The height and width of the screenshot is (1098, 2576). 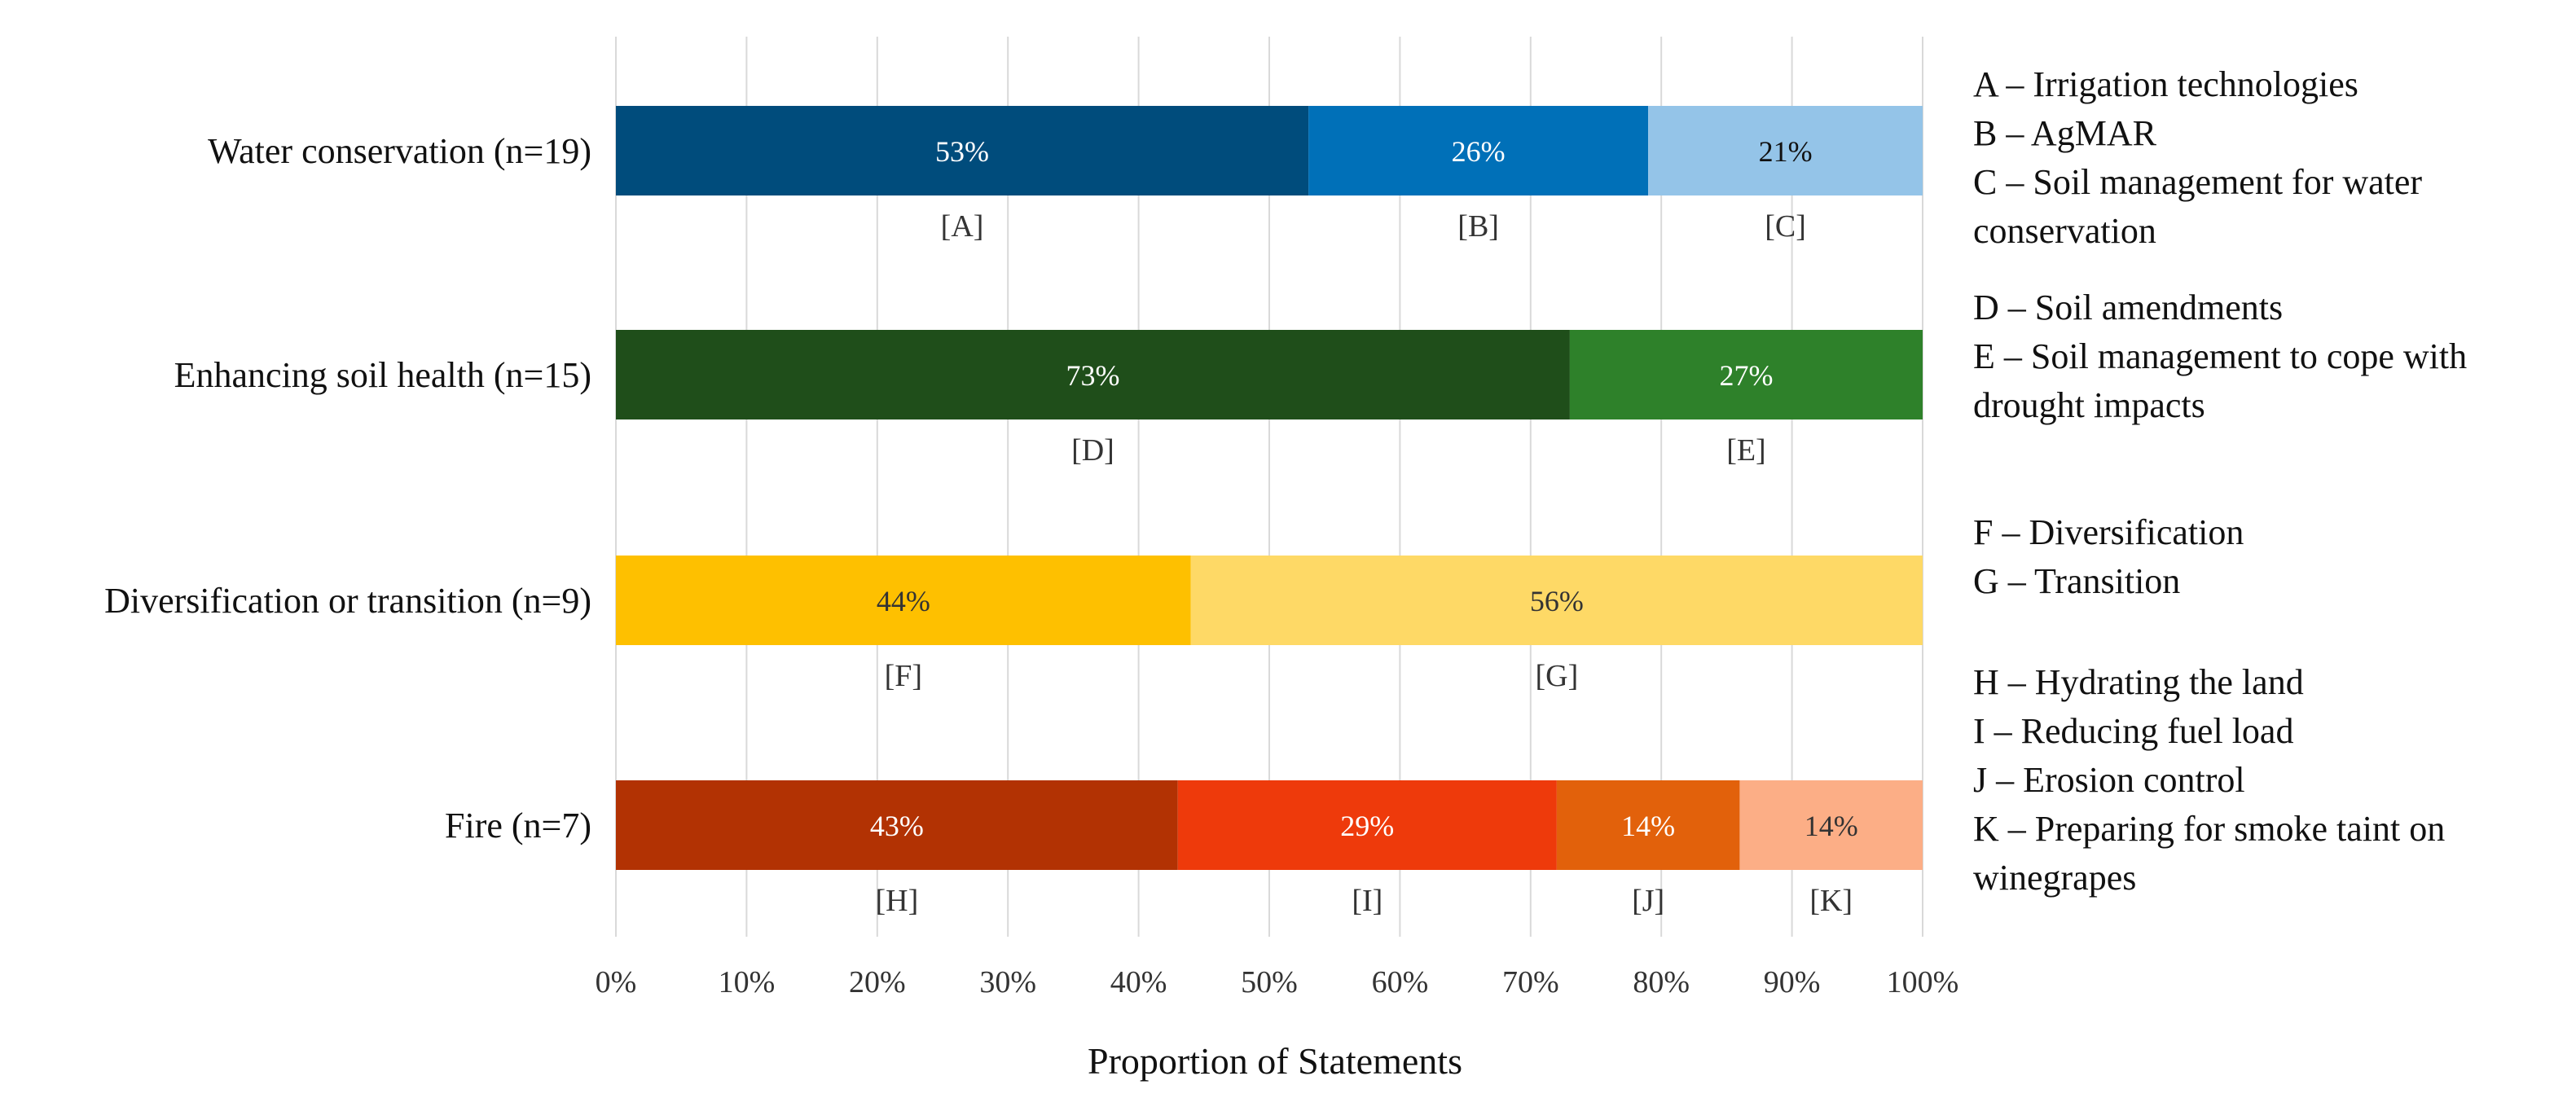 What do you see at coordinates (518, 826) in the screenshot?
I see `category-label: Fire (n=7)` at bounding box center [518, 826].